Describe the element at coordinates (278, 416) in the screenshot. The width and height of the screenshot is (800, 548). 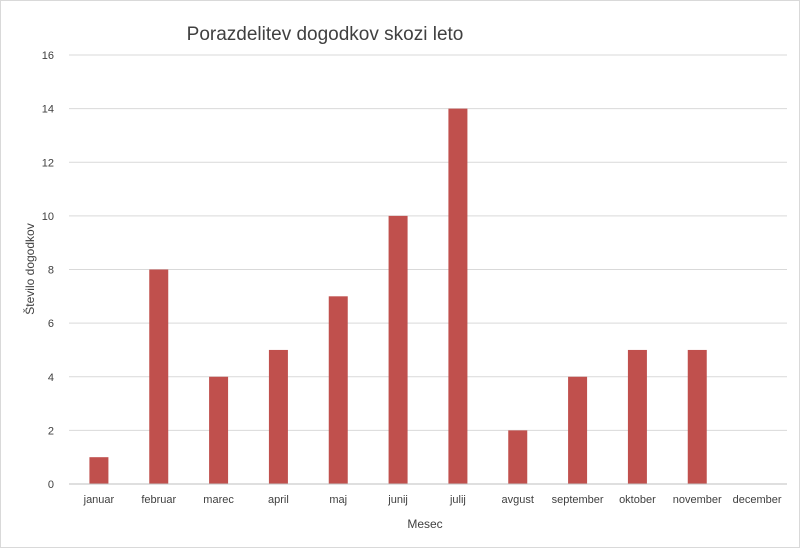
I see `bar-april` at that location.